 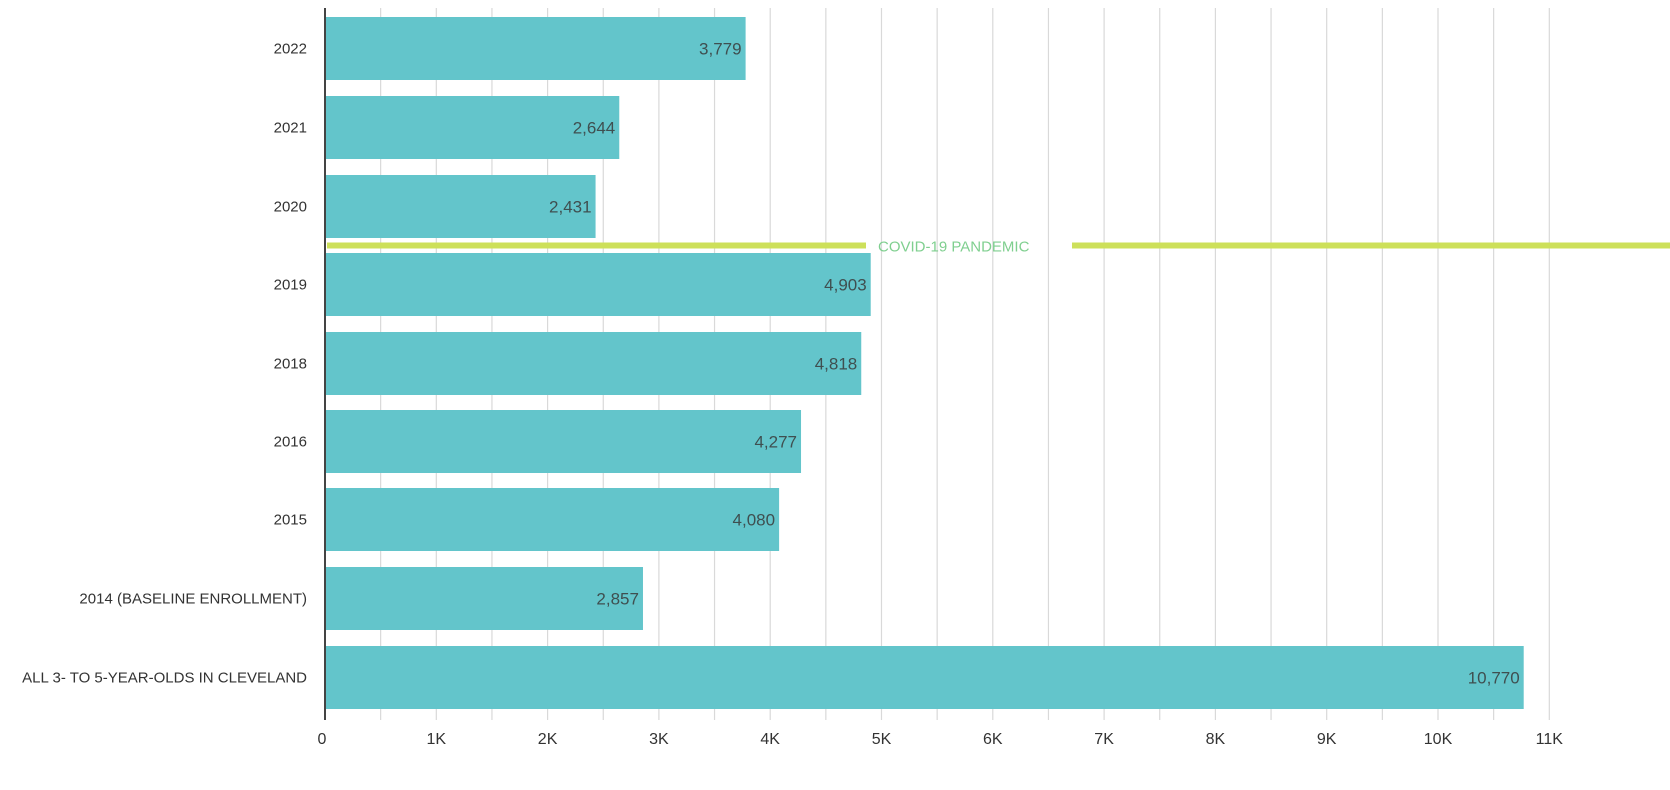 I want to click on x-tick-label: 1K, so click(x=437, y=739).